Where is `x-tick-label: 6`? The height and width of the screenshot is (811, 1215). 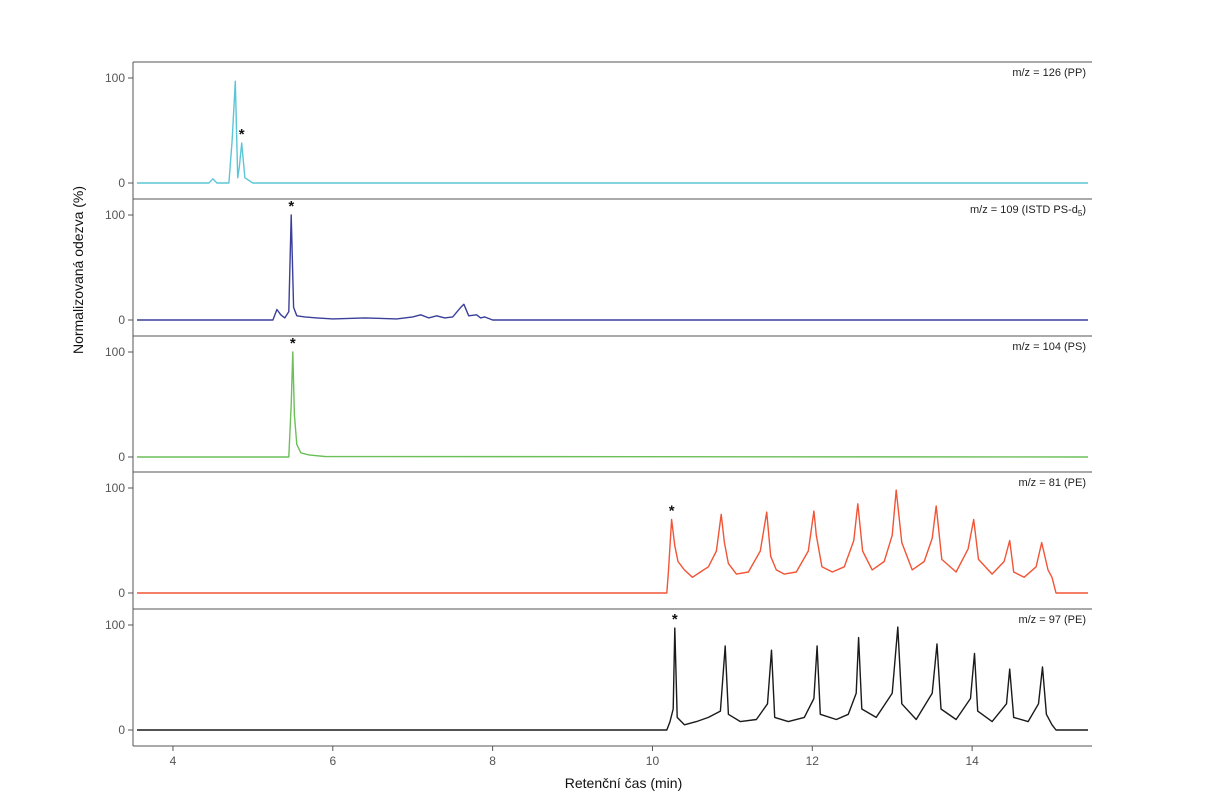
x-tick-label: 6 is located at coordinates (332, 761).